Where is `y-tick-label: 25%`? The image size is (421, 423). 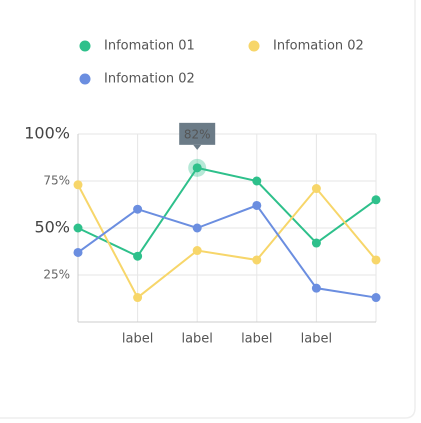
y-tick-label: 25% is located at coordinates (56, 275).